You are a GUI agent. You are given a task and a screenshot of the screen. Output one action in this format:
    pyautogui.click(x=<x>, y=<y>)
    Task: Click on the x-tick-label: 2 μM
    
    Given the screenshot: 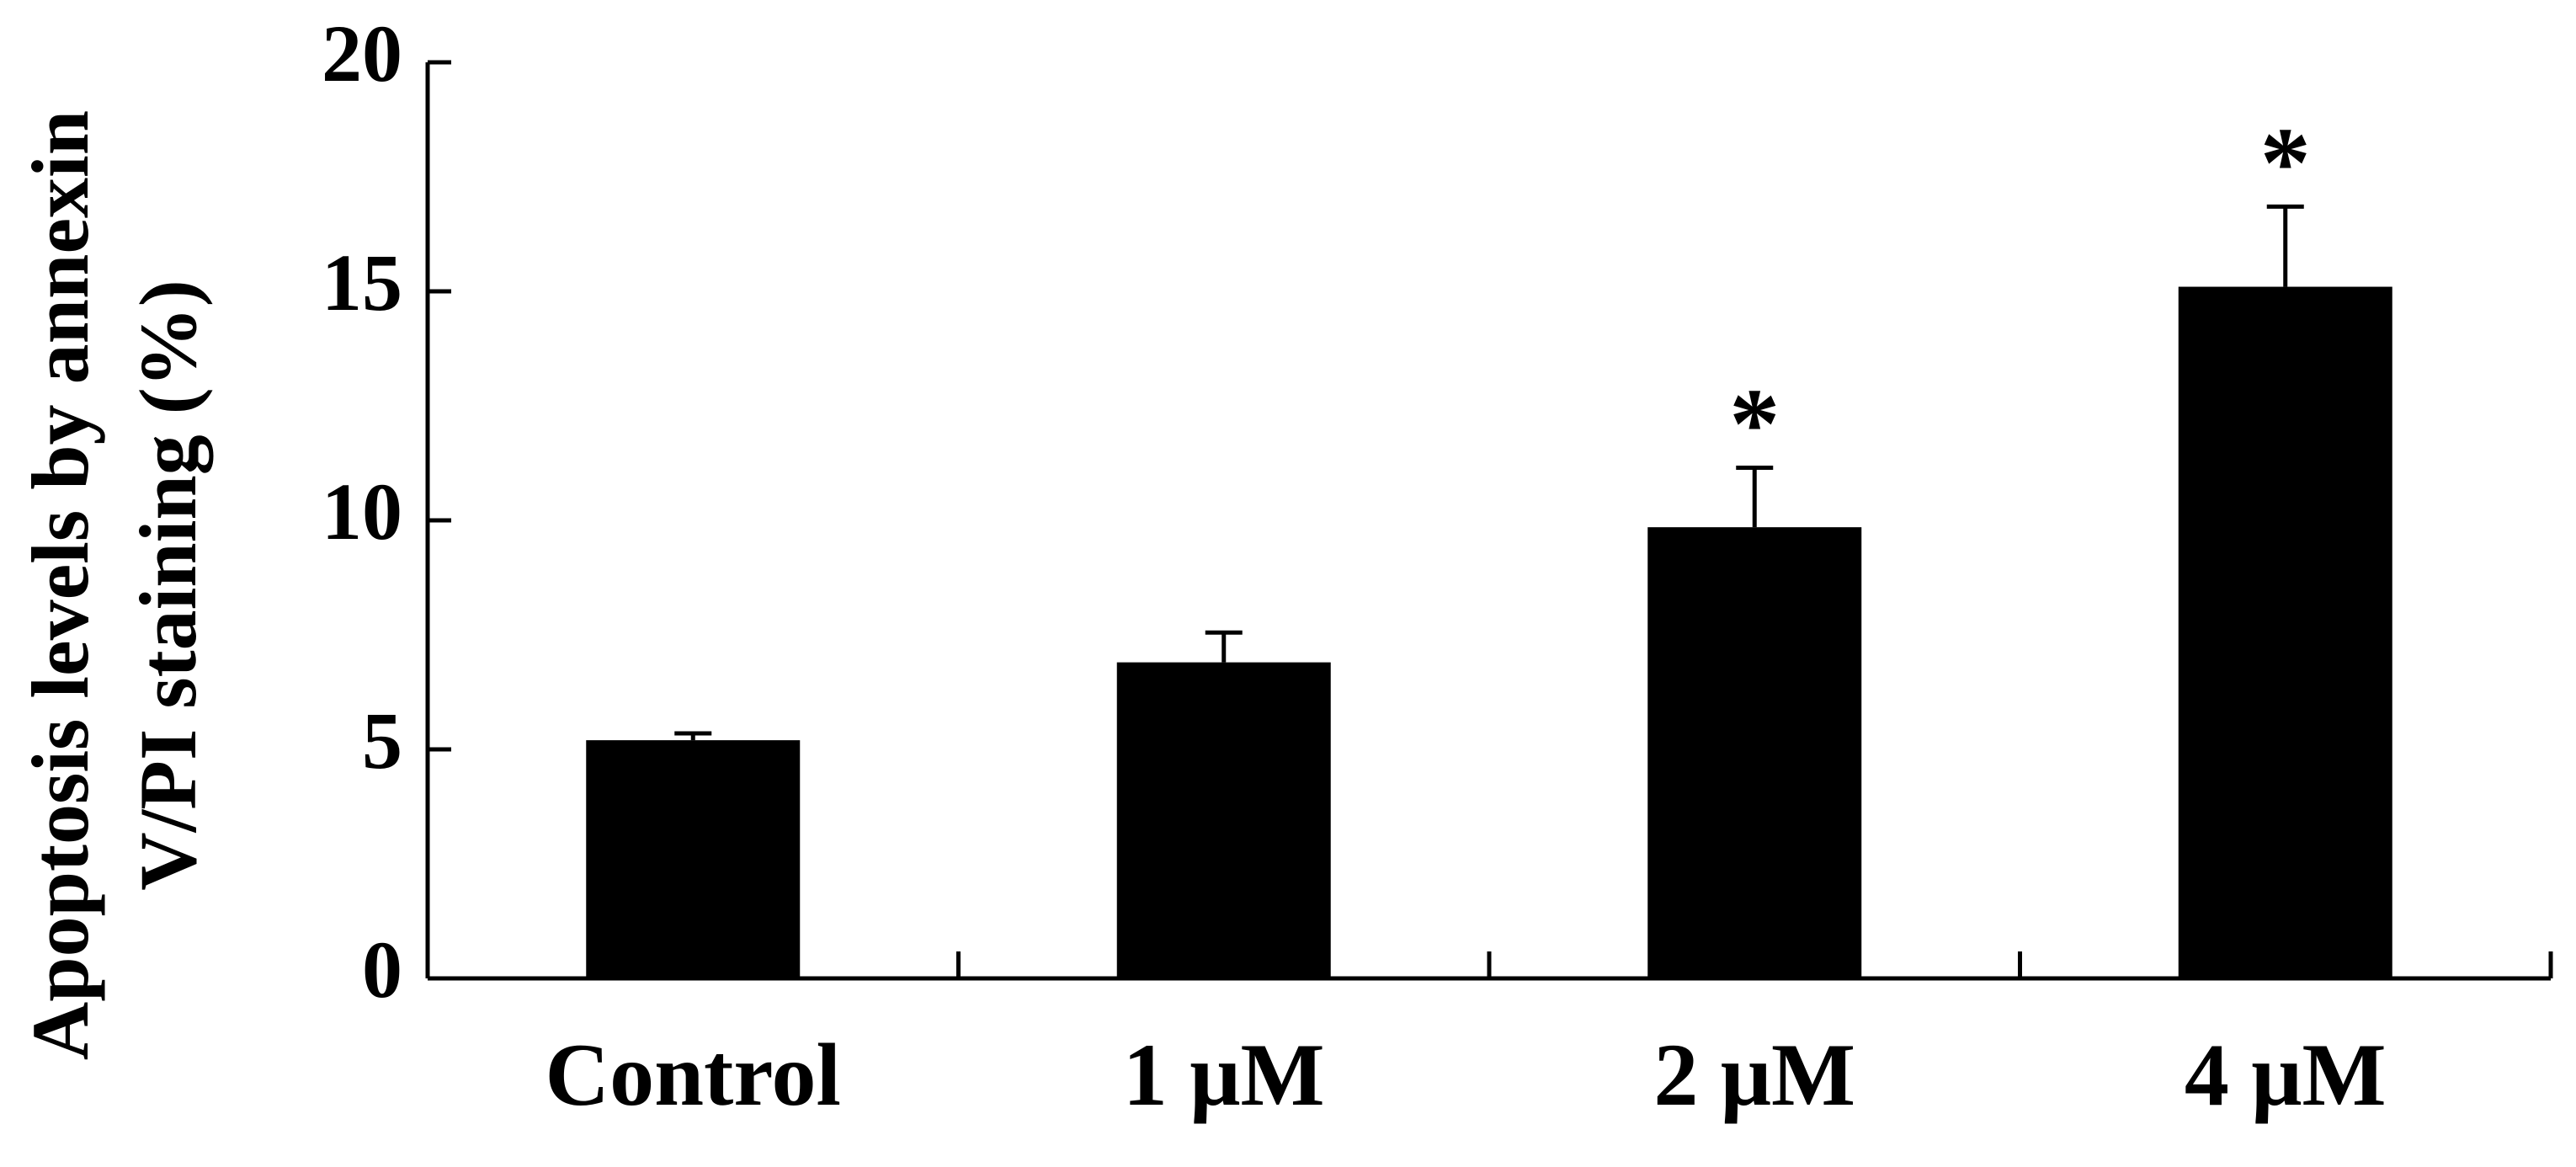 What is the action you would take?
    pyautogui.click(x=1754, y=1075)
    